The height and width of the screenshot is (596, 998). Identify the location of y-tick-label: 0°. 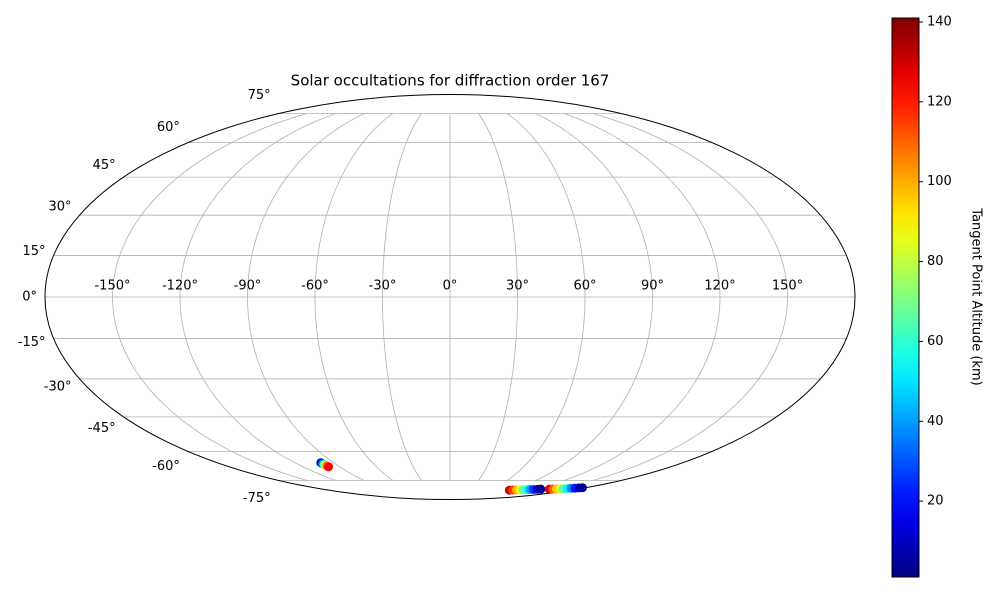
(29, 297).